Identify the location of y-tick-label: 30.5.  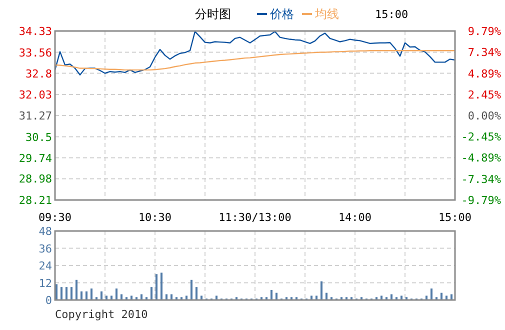
(39, 137).